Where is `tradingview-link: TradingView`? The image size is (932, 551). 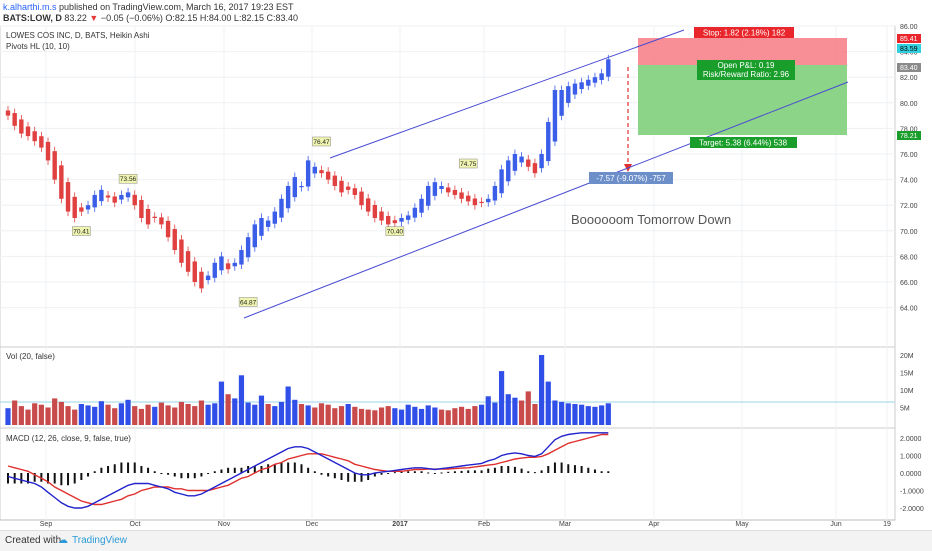 tradingview-link: TradingView is located at coordinates (100, 540).